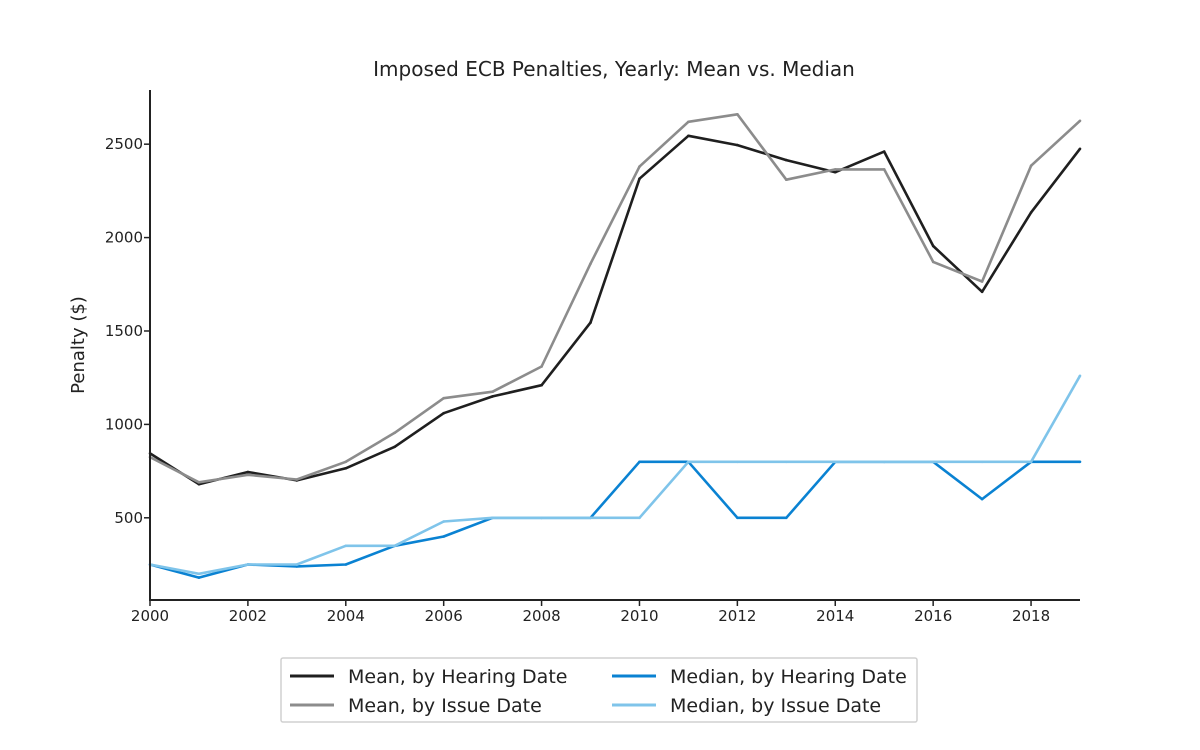 The height and width of the screenshot is (750, 1200). Describe the element at coordinates (786, 179) in the screenshot. I see `data-point-mean-by-issue-date-2013` at that location.